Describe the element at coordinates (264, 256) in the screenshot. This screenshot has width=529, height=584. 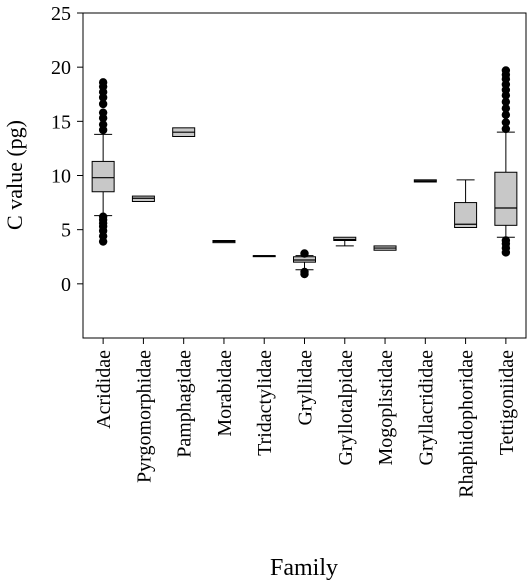
I see `box-tridactylidae` at that location.